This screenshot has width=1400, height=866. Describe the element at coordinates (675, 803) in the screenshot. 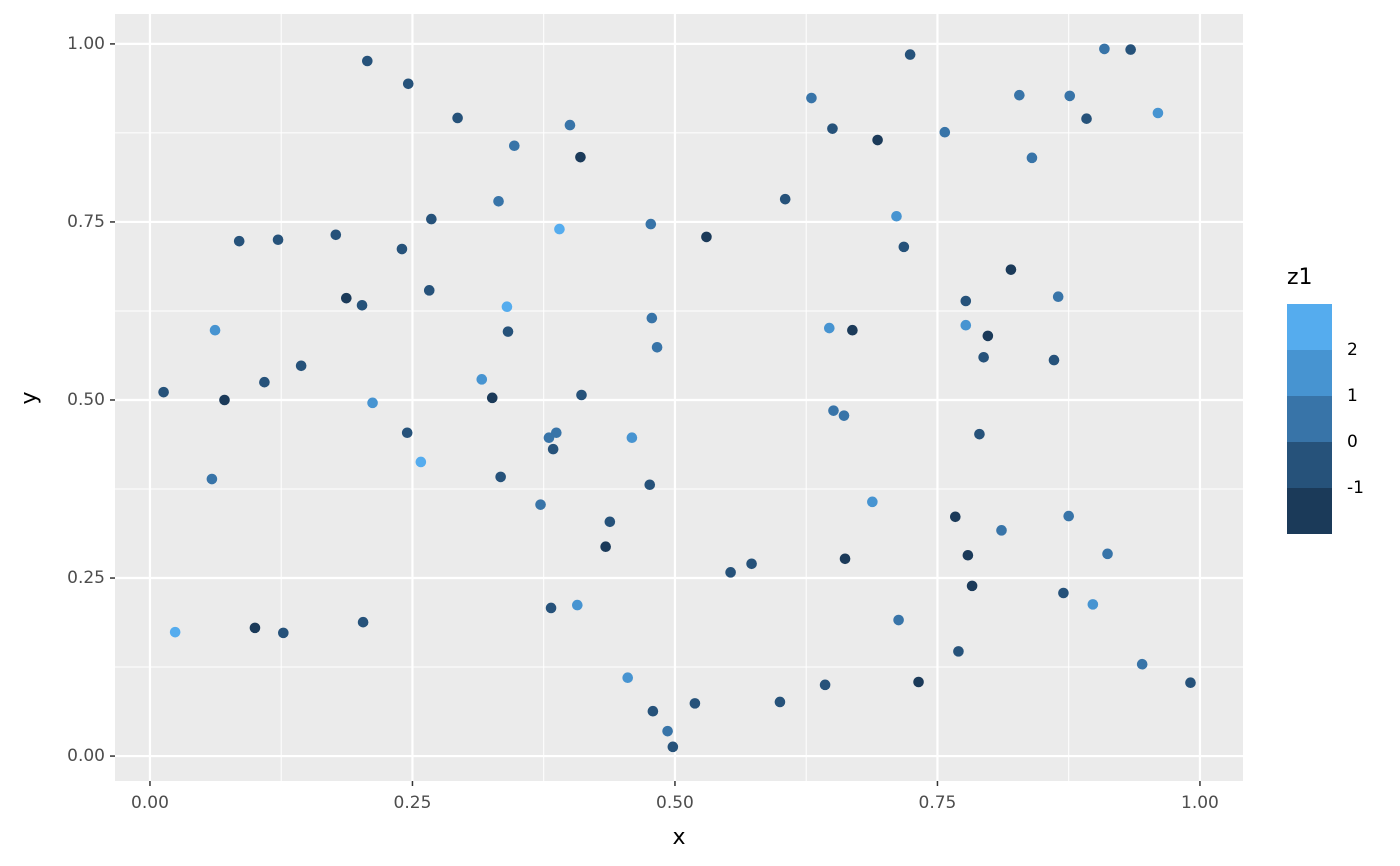

I see `x-tick-label: 0.50` at that location.